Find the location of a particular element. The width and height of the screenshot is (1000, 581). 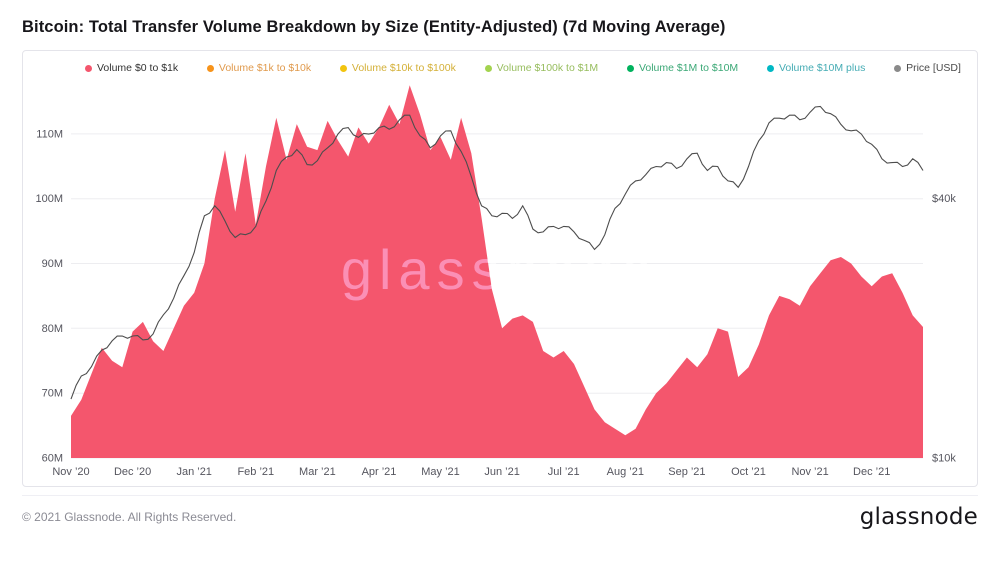

legend-item-volume-10k-to-100k: Volume $10k to $100k is located at coordinates (397, 68).